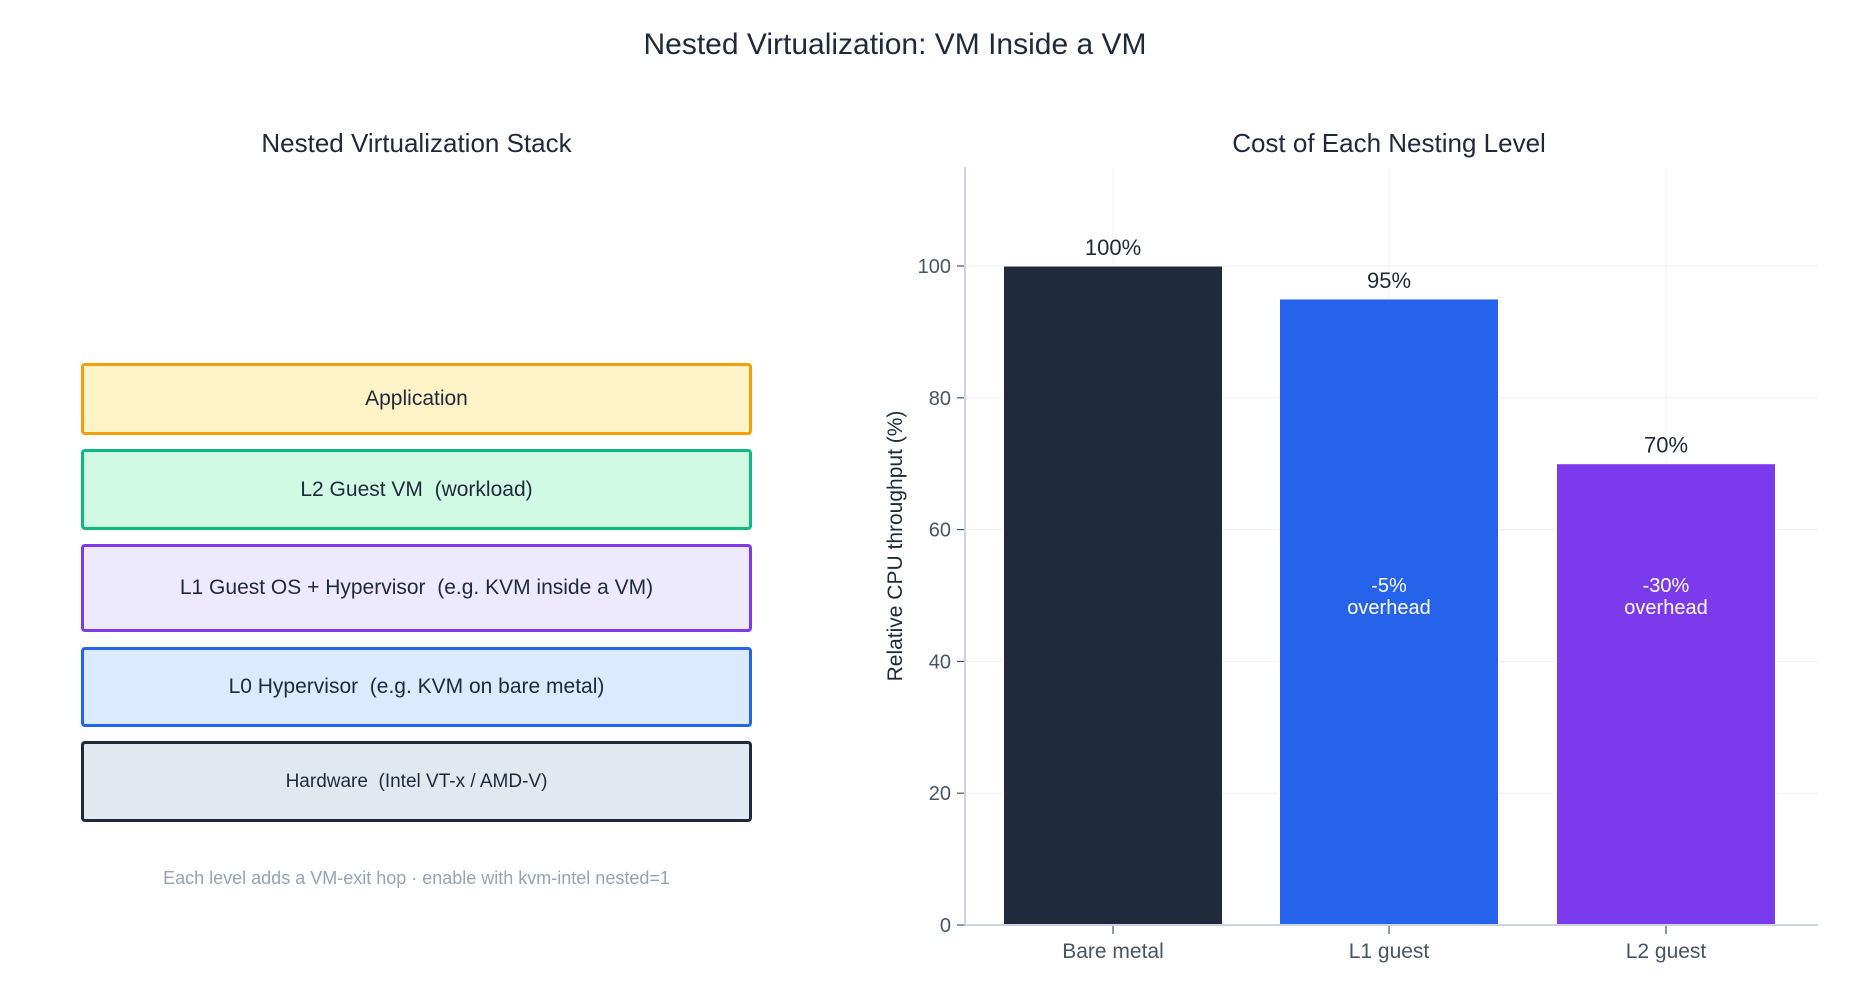 This screenshot has width=1849, height=998. I want to click on overhead-annotation: -5%, so click(1389, 586).